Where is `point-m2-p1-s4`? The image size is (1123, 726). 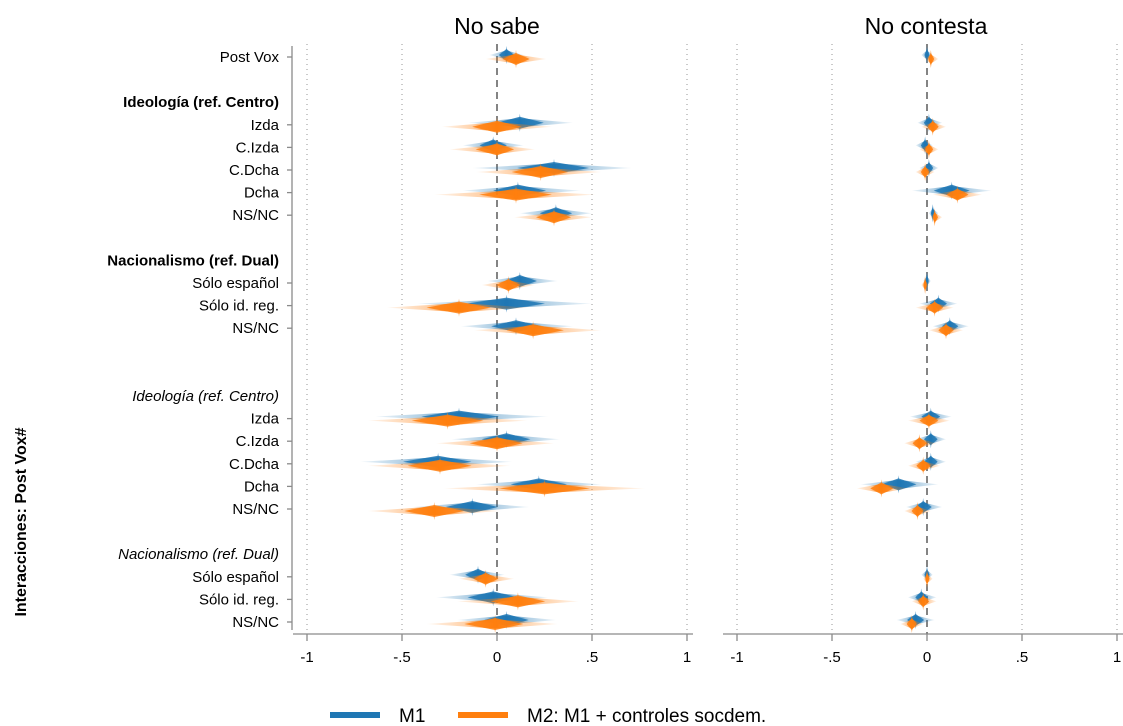
point-m2-p1-s4 is located at coordinates (929, 149).